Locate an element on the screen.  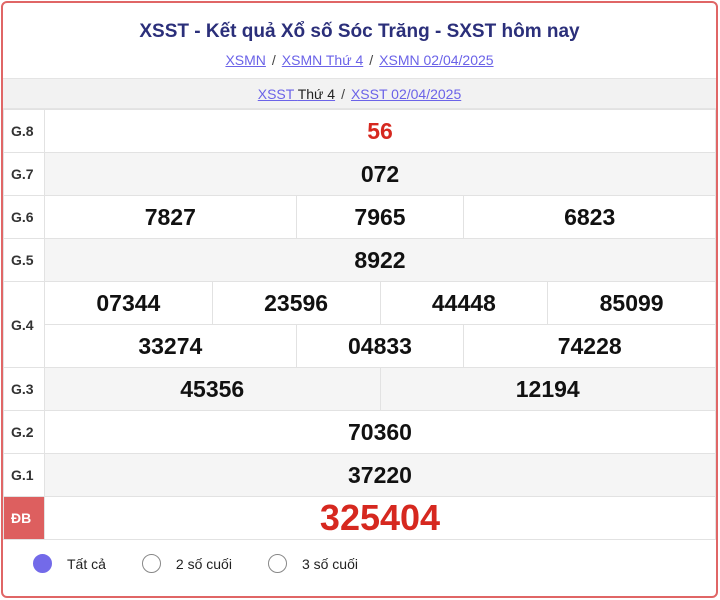
xsst-day-link: XSST Thứ 4 is located at coordinates (296, 94).